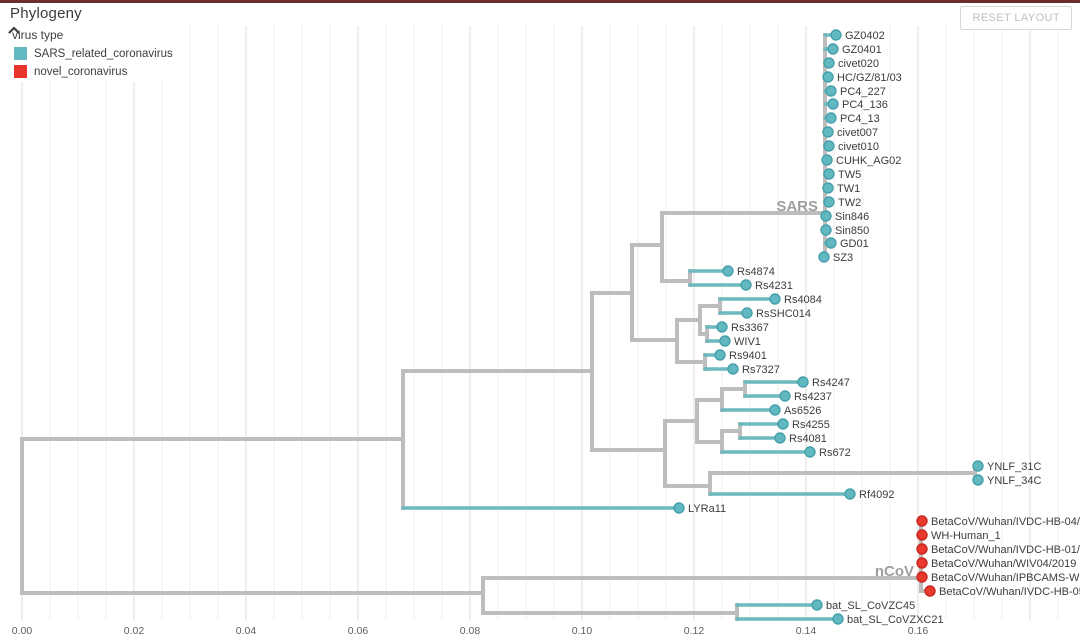 The height and width of the screenshot is (643, 1080). What do you see at coordinates (831, 383) in the screenshot?
I see `tree-leaf-label: Rs4247` at bounding box center [831, 383].